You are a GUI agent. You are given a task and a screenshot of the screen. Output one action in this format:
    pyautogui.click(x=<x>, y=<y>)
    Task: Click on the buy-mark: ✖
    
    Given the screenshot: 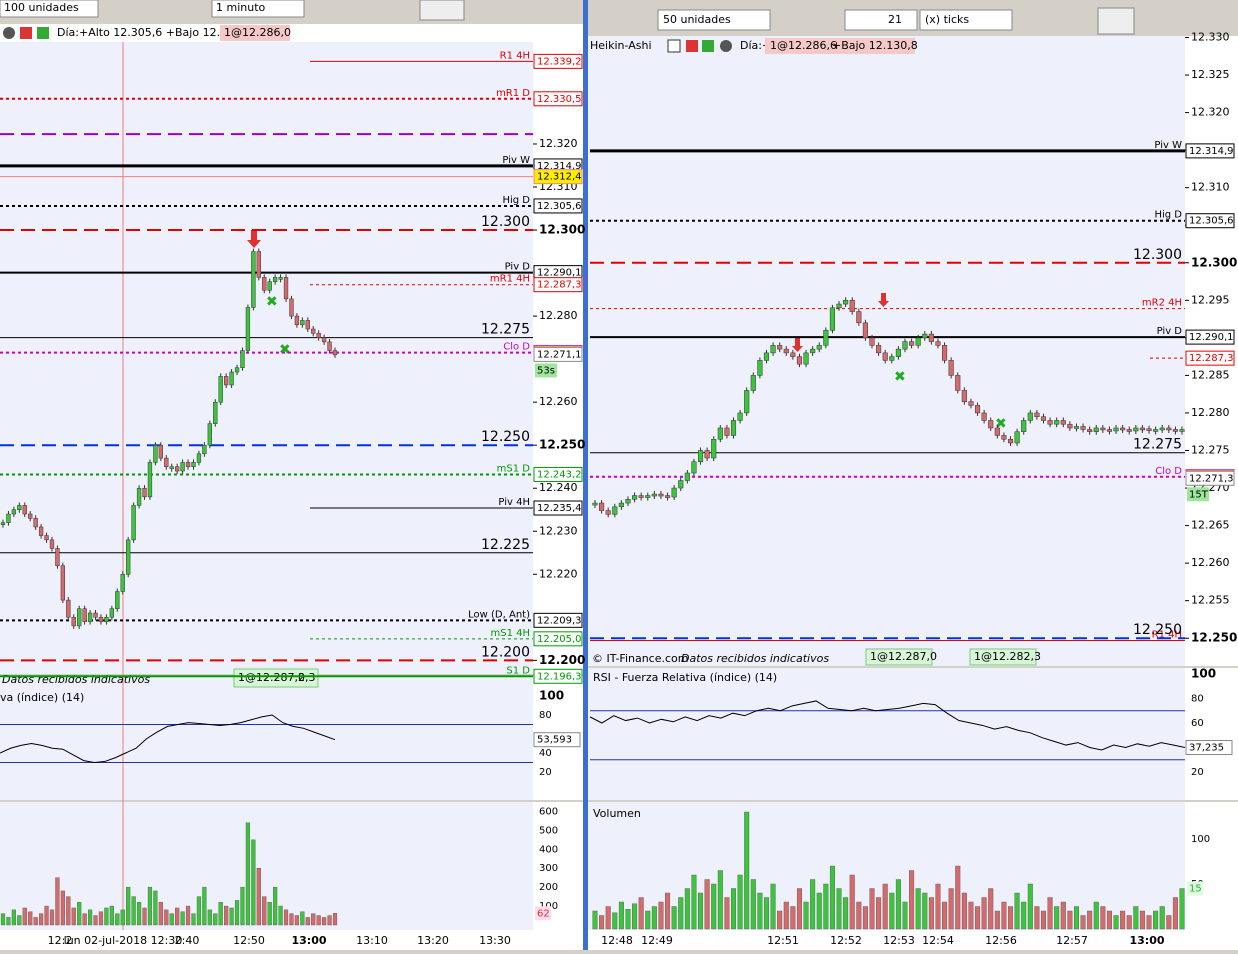 What is the action you would take?
    pyautogui.click(x=1001, y=424)
    